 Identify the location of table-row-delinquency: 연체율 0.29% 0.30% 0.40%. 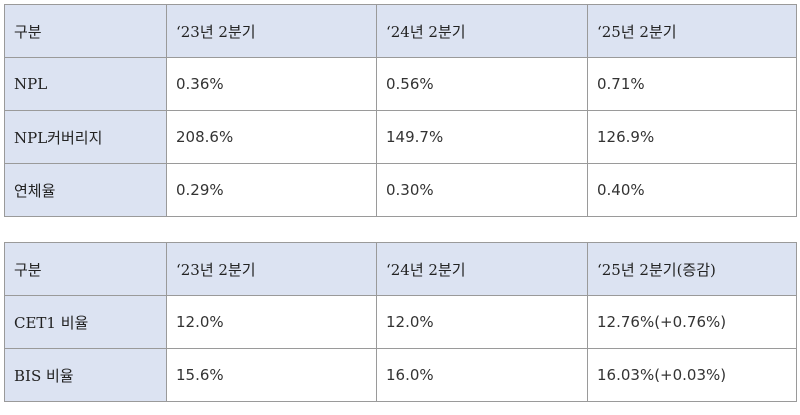
(400, 190).